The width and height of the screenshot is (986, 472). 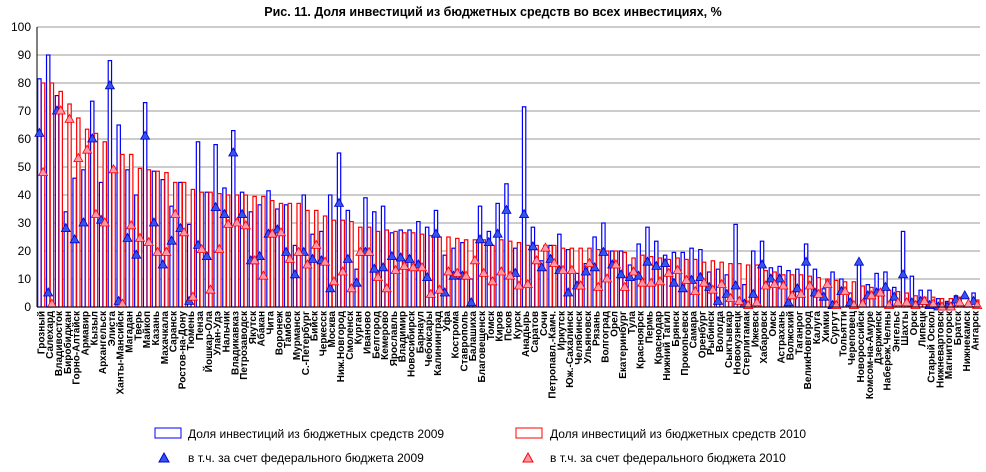 I want to click on x-tick-label: Сургут, so click(x=835, y=328).